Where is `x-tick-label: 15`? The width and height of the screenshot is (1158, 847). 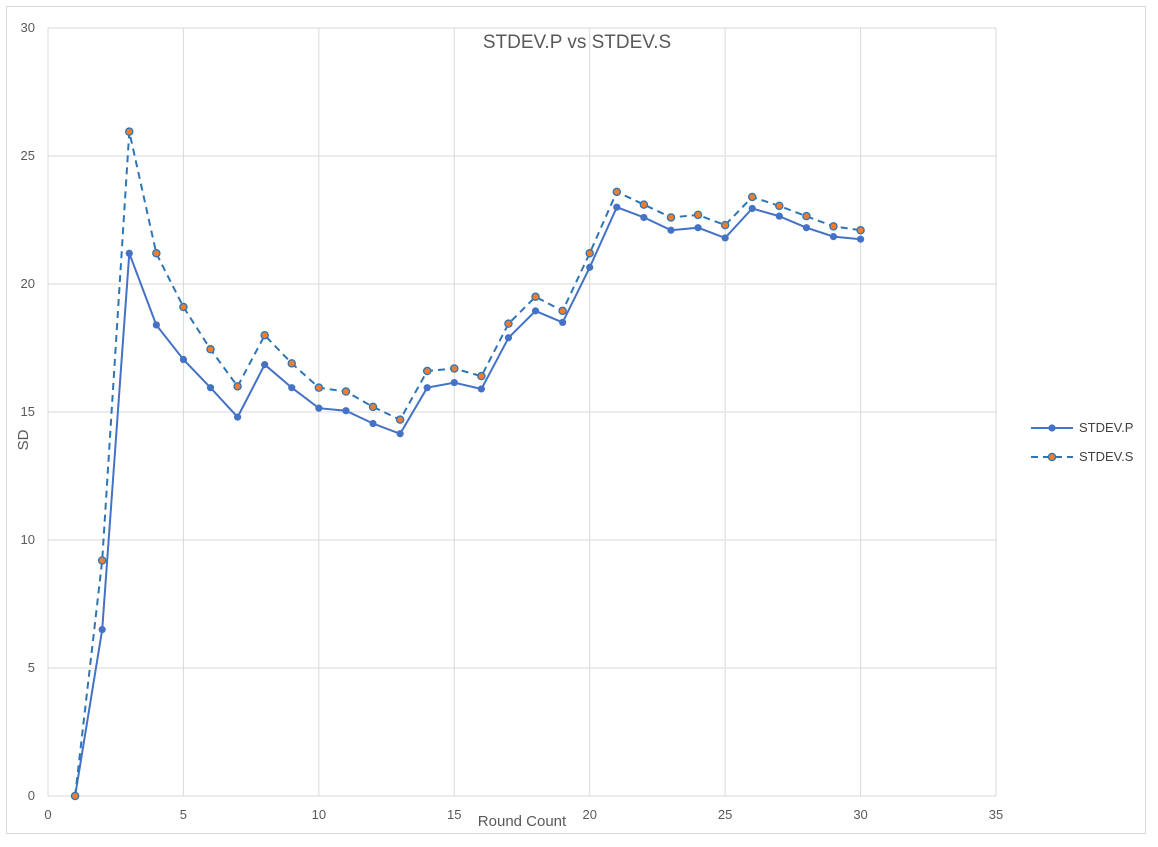 x-tick-label: 15 is located at coordinates (454, 814).